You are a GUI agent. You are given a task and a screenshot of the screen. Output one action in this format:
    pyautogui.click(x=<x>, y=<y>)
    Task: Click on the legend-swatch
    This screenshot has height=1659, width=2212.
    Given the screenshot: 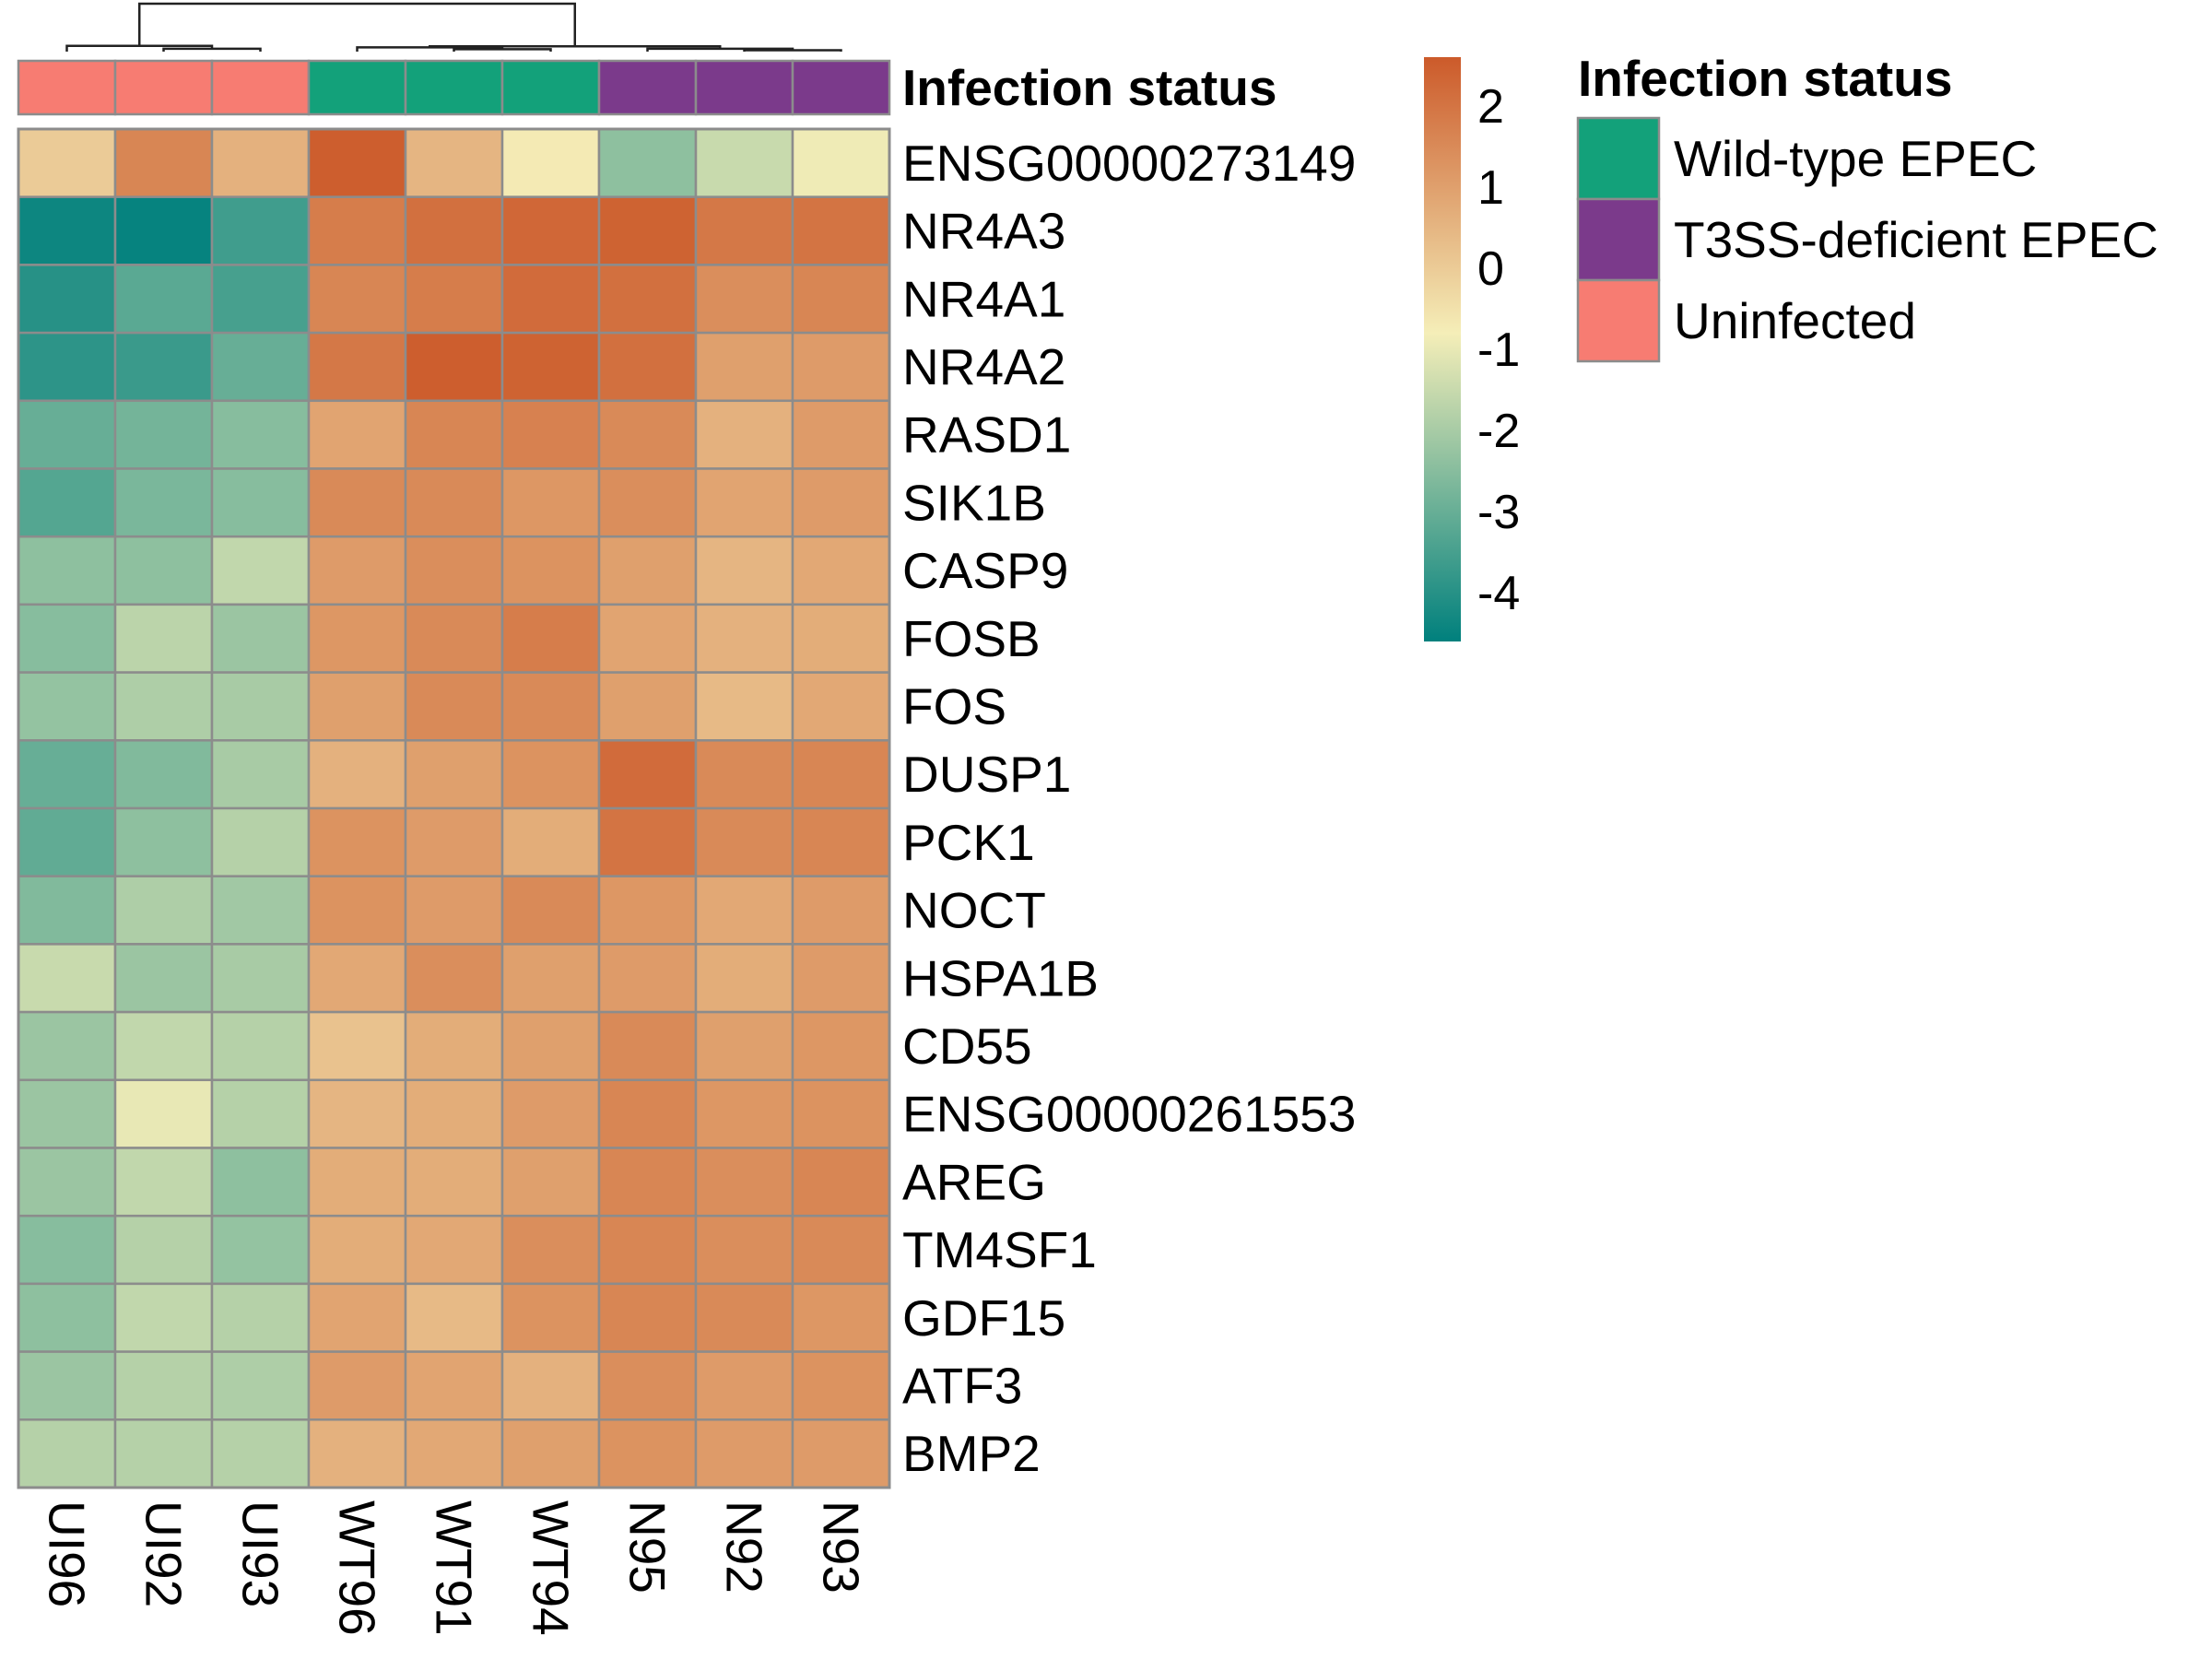 What is the action you would take?
    pyautogui.click(x=1618, y=239)
    